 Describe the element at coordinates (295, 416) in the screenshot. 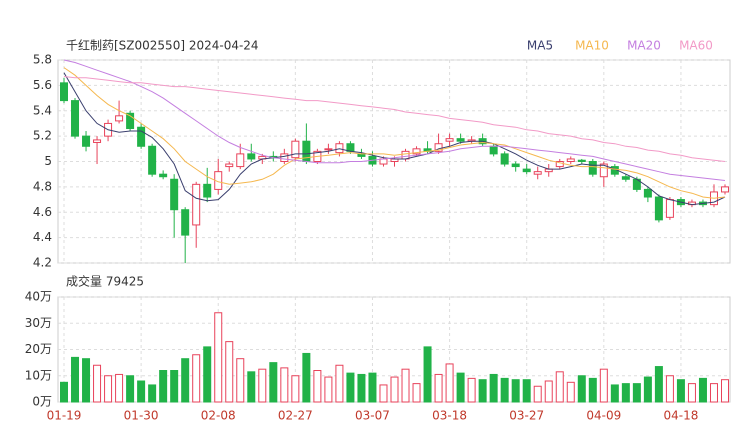

I see `x-tick-label: 02-27` at that location.